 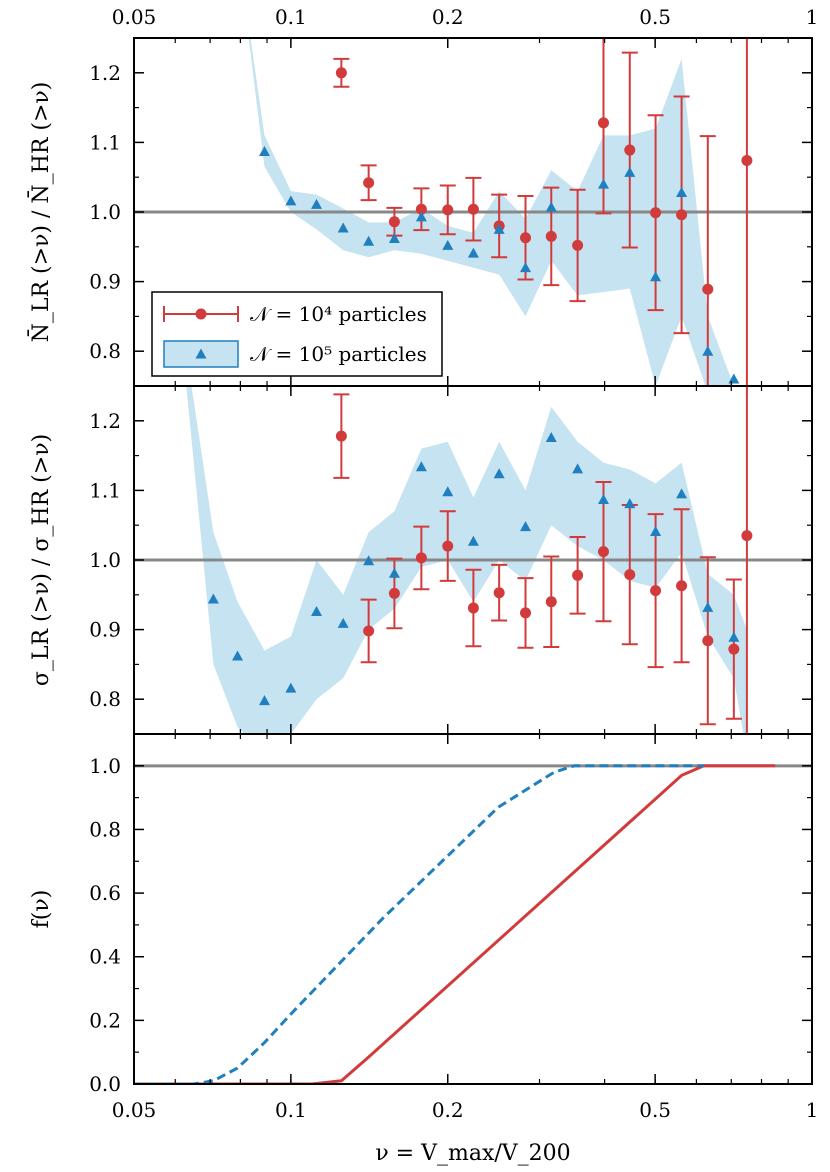 I want to click on f-nu-ylabel: f(ν), so click(x=41, y=909).